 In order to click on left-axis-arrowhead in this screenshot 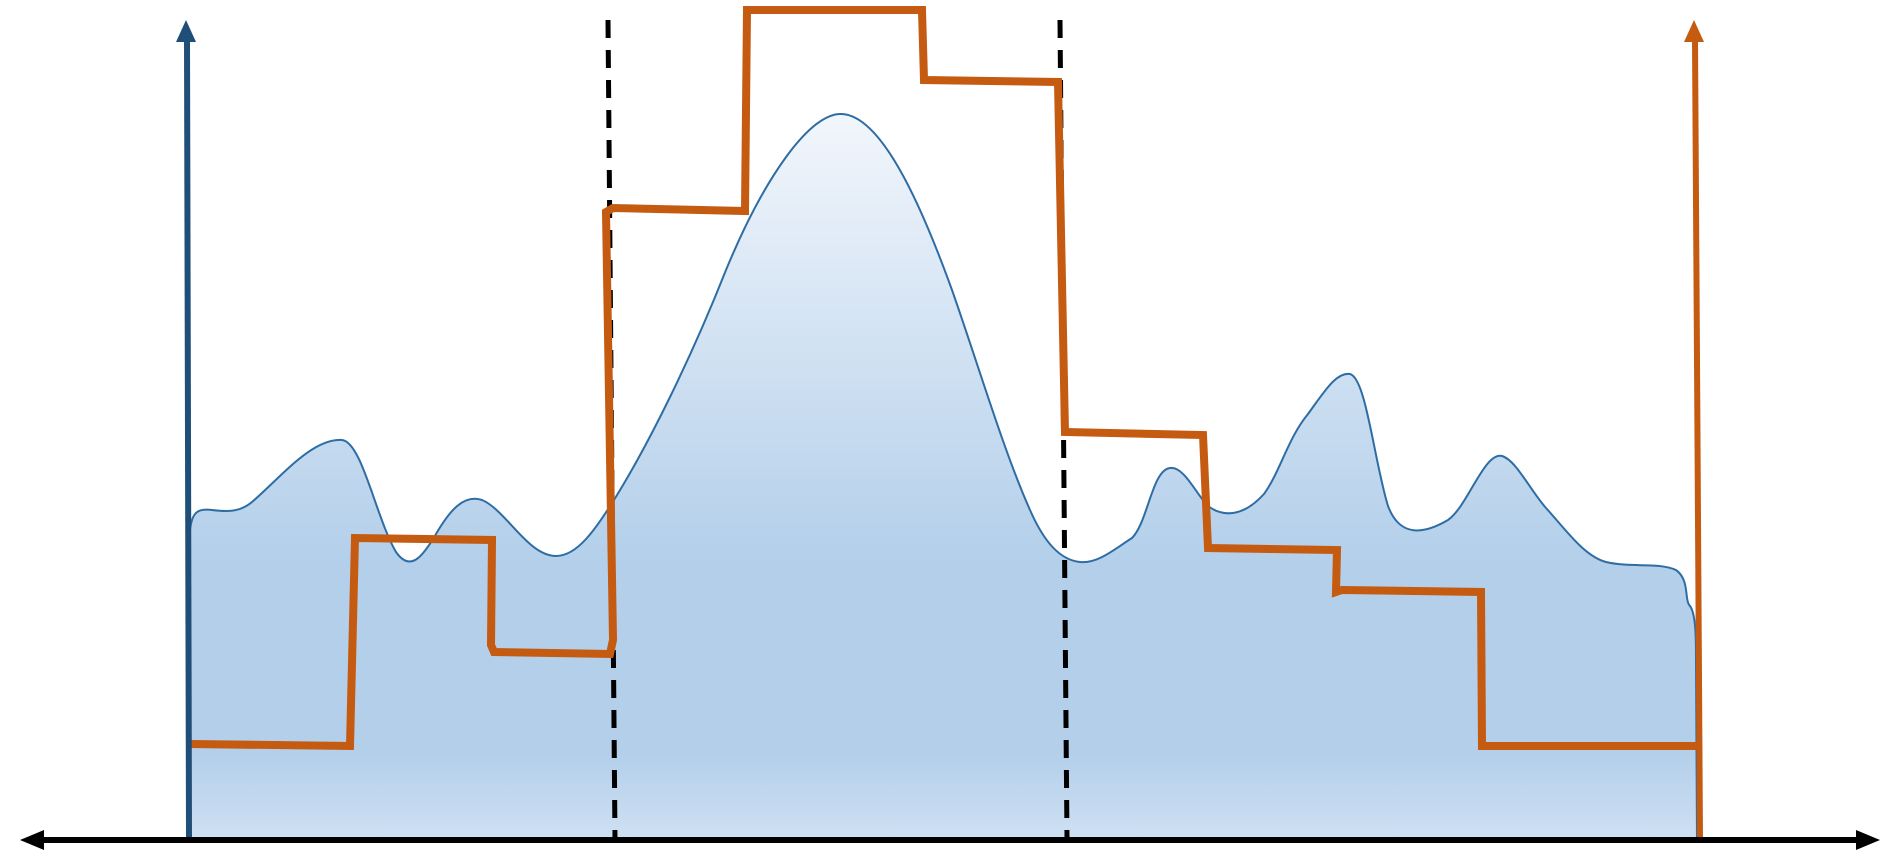, I will do `click(186, 31)`.